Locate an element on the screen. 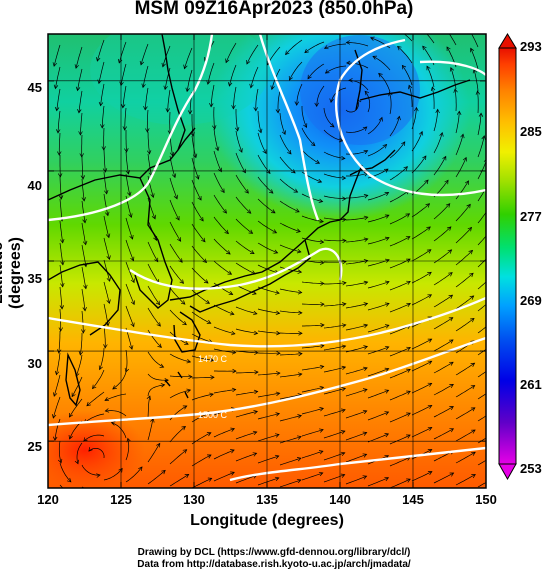 The image size is (548, 573). xtick-label-135: 135 is located at coordinates (267, 499).